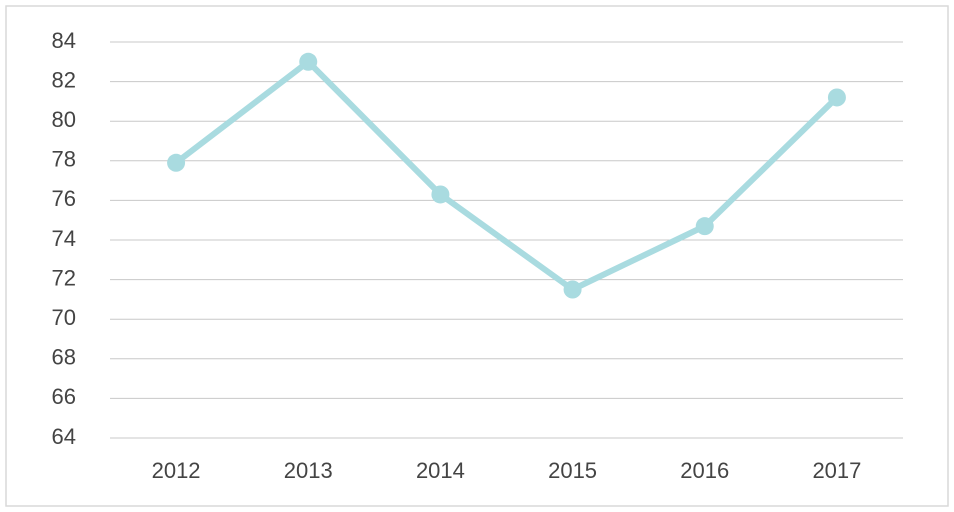 This screenshot has width=954, height=512. I want to click on y-tick-label: 74, so click(64, 238).